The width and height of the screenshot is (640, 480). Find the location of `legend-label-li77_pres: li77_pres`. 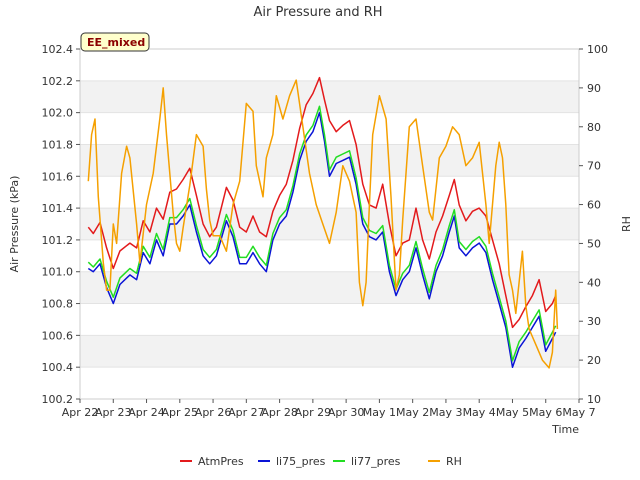

legend-label-li77_pres: li77_pres is located at coordinates (376, 461).